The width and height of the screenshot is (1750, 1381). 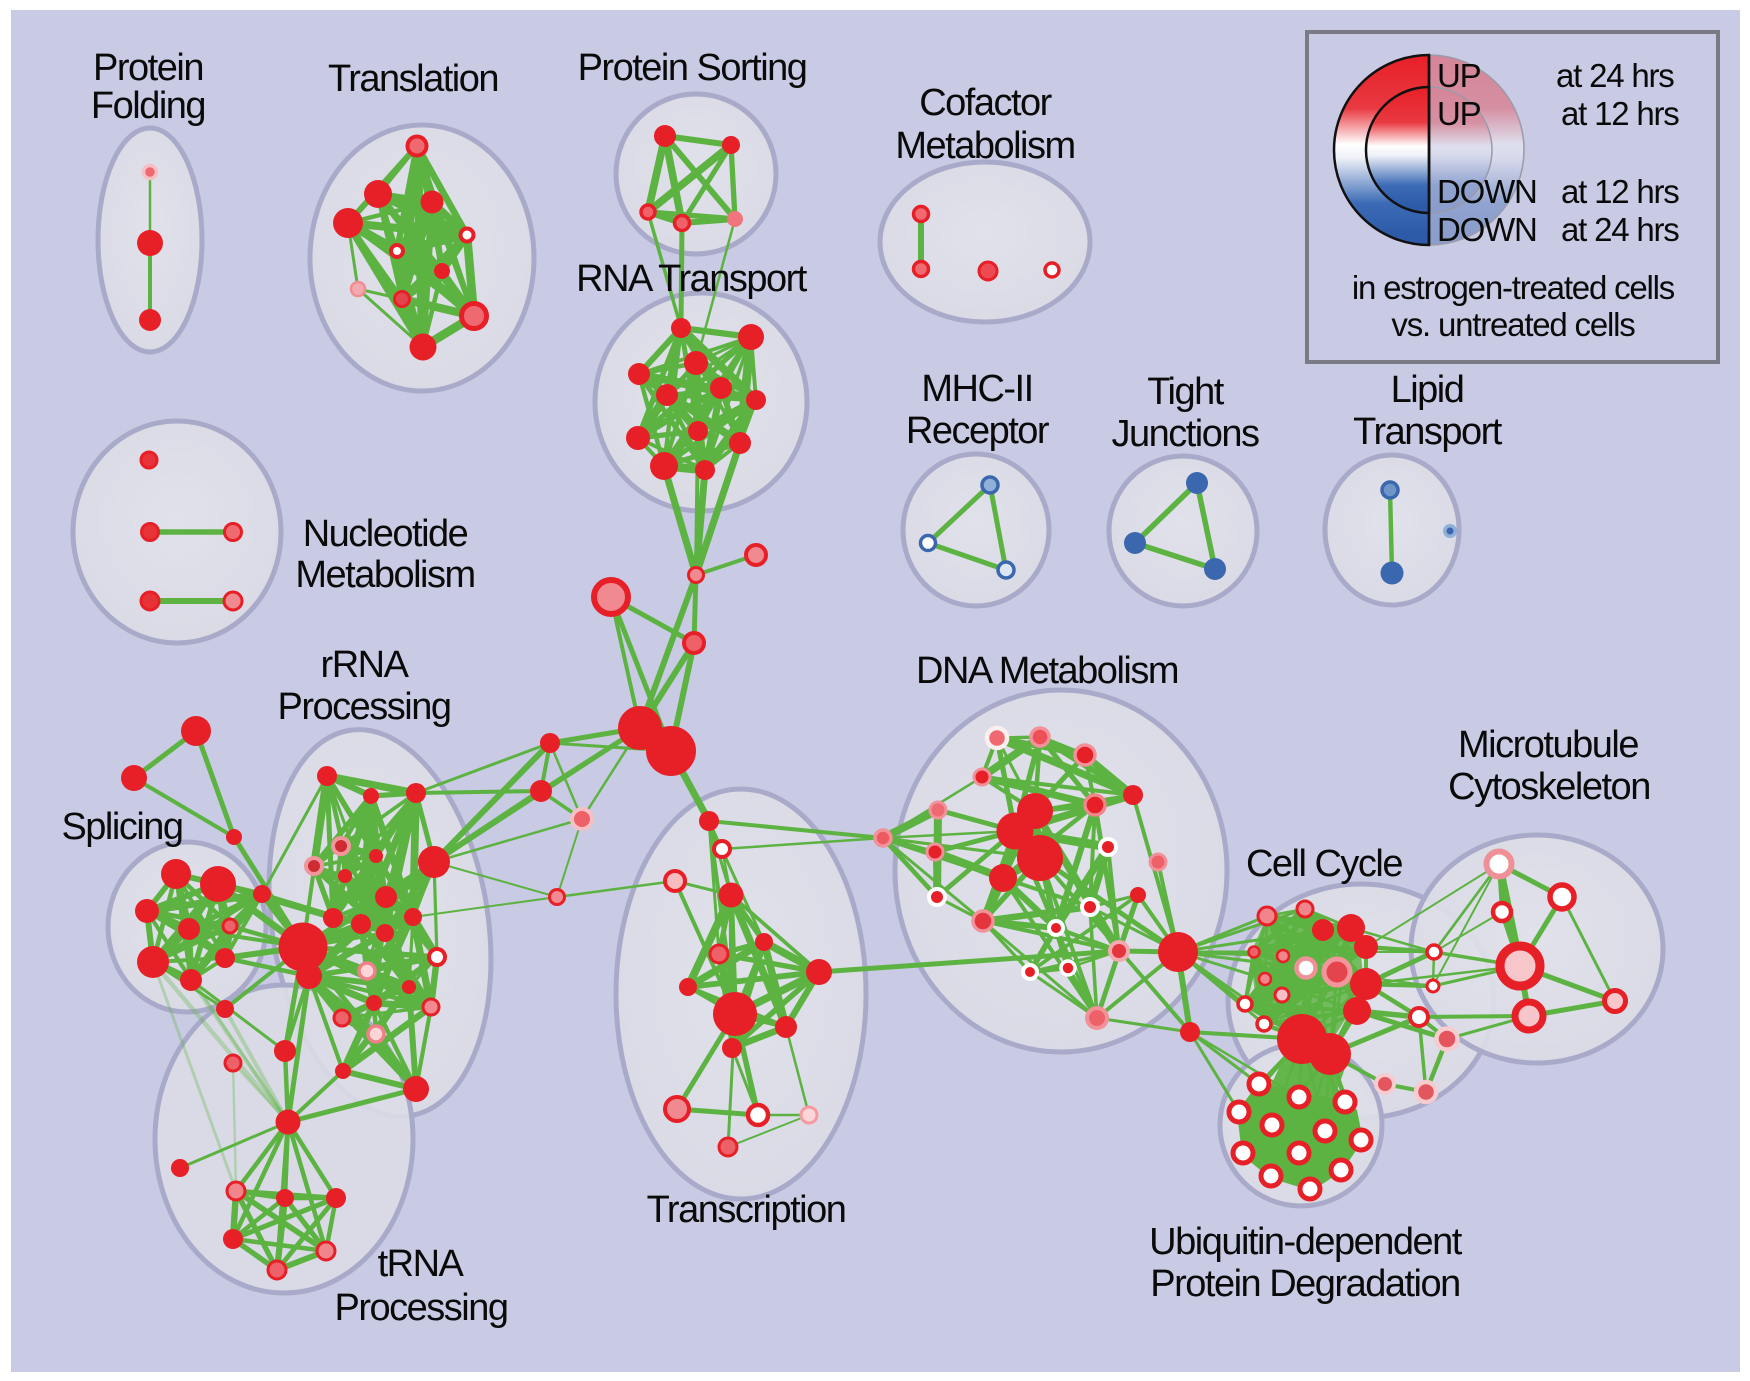 What do you see at coordinates (1427, 390) in the screenshot?
I see `svg-text: Lipid` at bounding box center [1427, 390].